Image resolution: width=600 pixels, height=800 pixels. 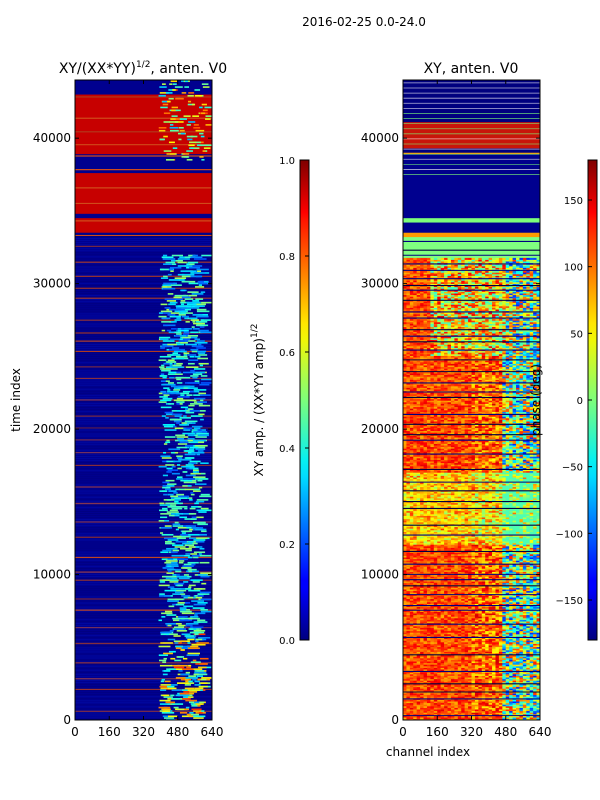 I want to click on amp-panel-title: XY/(XX*YY)1/2, anten. V0, so click(x=143, y=68).